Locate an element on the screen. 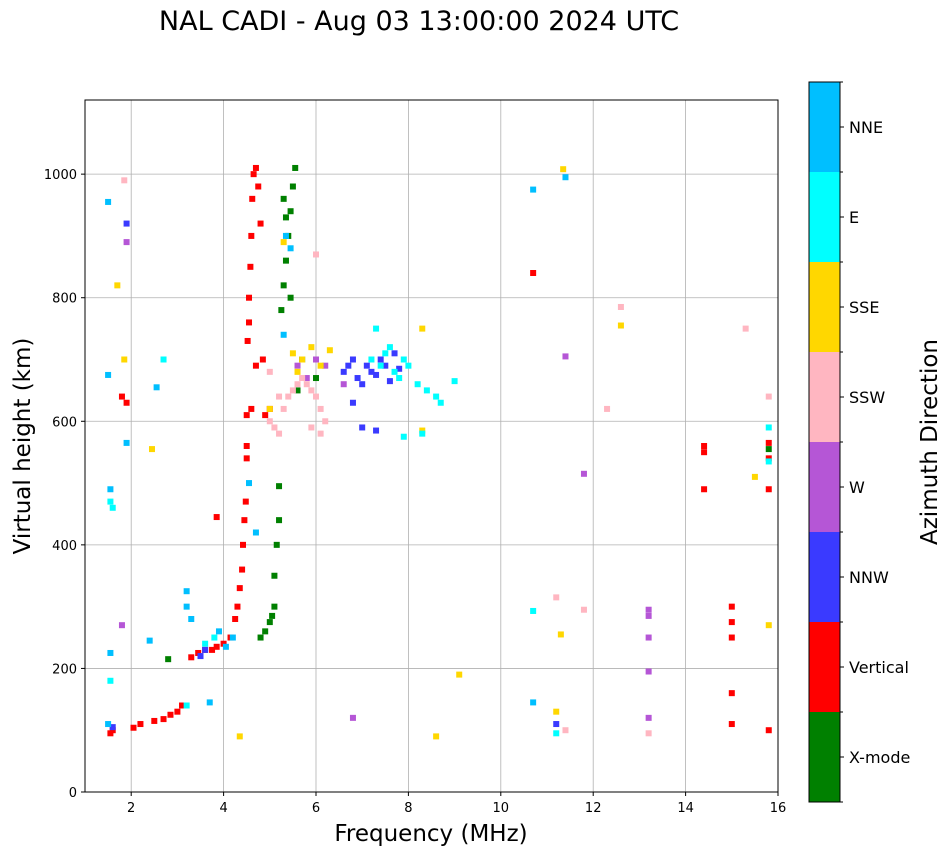  colorbar: X-mode Vertical NNW W SSW SSE E NNE is located at coordinates (859, 442).